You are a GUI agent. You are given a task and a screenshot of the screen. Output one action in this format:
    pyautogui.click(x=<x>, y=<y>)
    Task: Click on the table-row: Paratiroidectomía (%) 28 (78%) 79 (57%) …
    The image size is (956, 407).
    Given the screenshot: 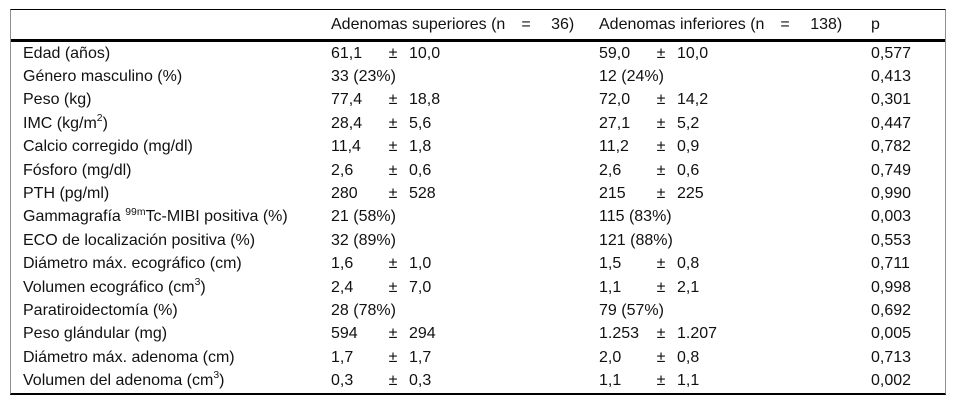 What is the action you would take?
    pyautogui.click(x=478, y=310)
    